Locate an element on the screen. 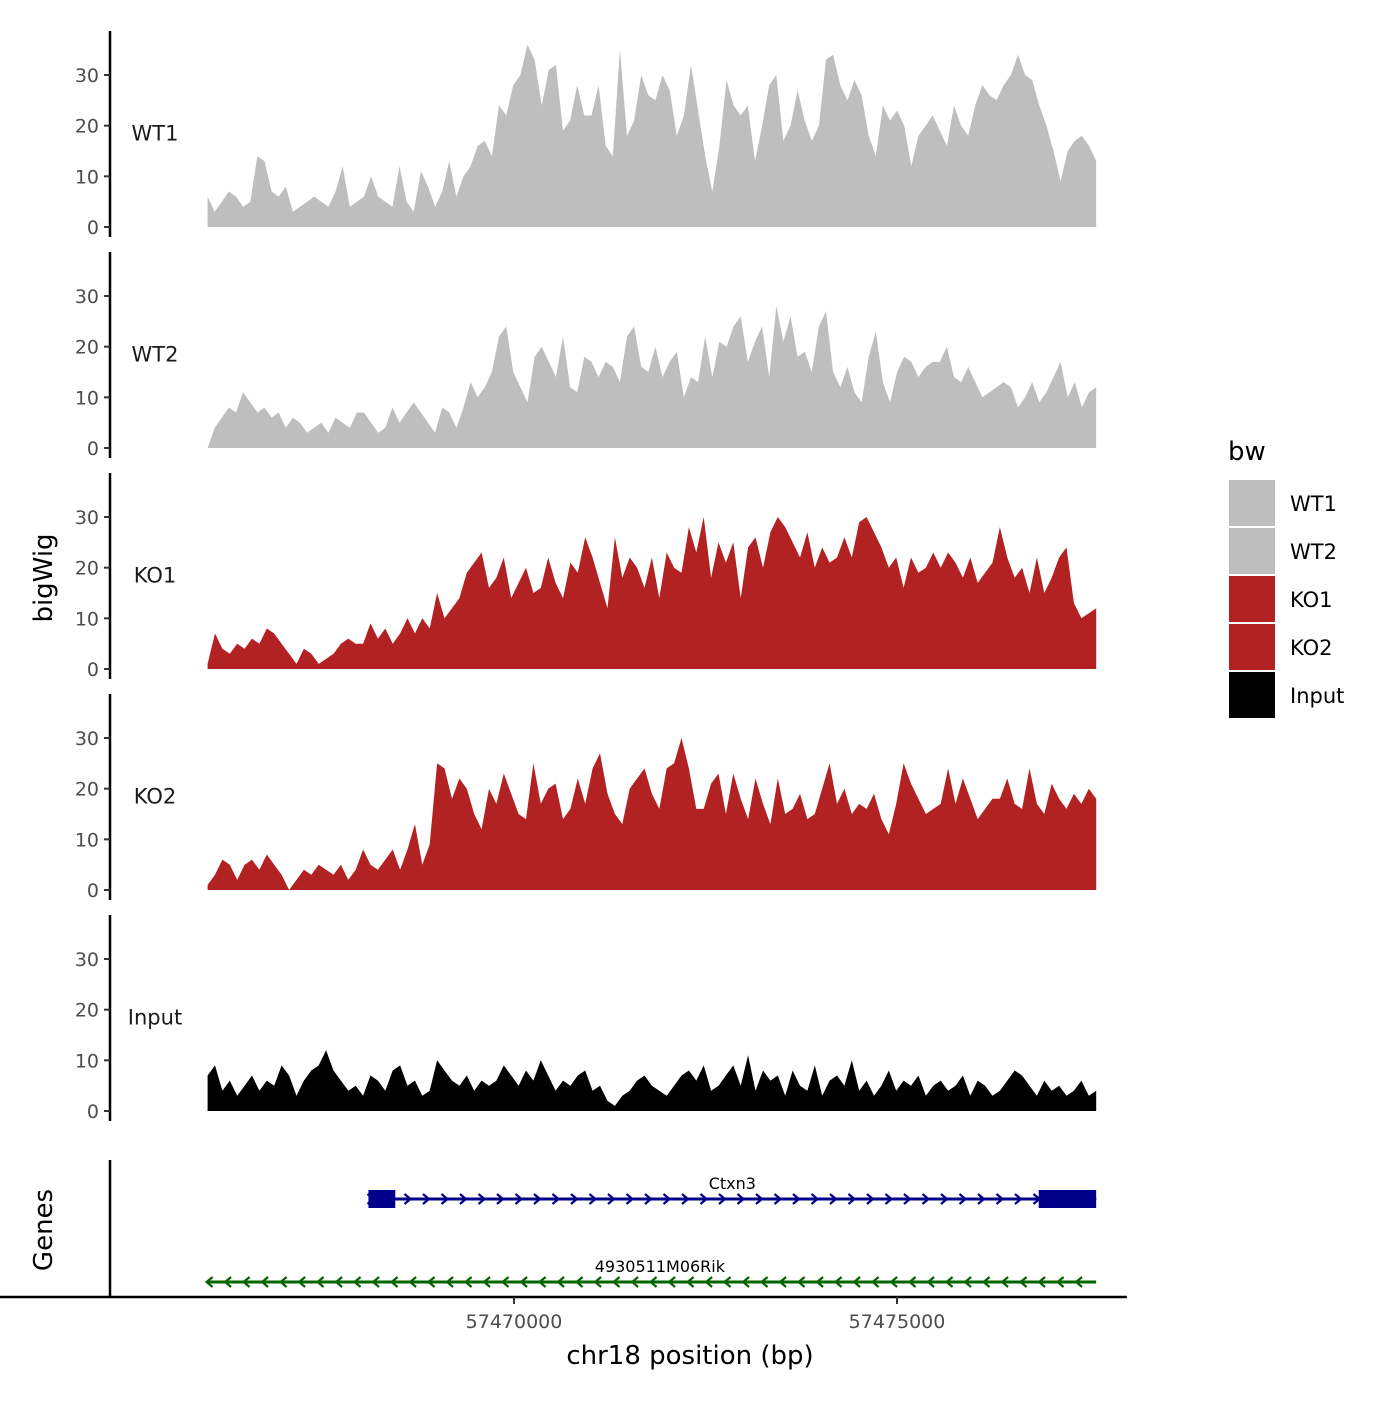 The height and width of the screenshot is (1404, 1400). panel-input: 0 10 20 30 Input is located at coordinates (586, 1019).